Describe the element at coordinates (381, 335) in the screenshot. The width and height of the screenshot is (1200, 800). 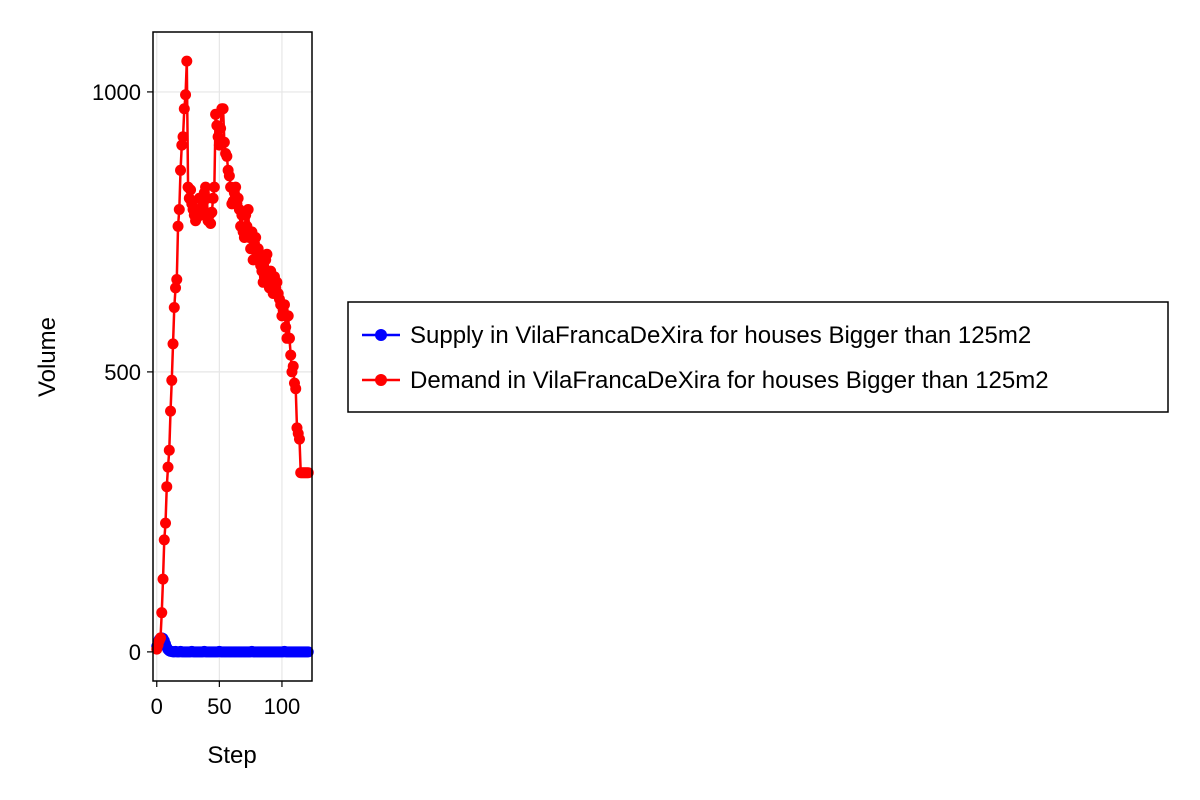
I see `legend-supply-marker` at that location.